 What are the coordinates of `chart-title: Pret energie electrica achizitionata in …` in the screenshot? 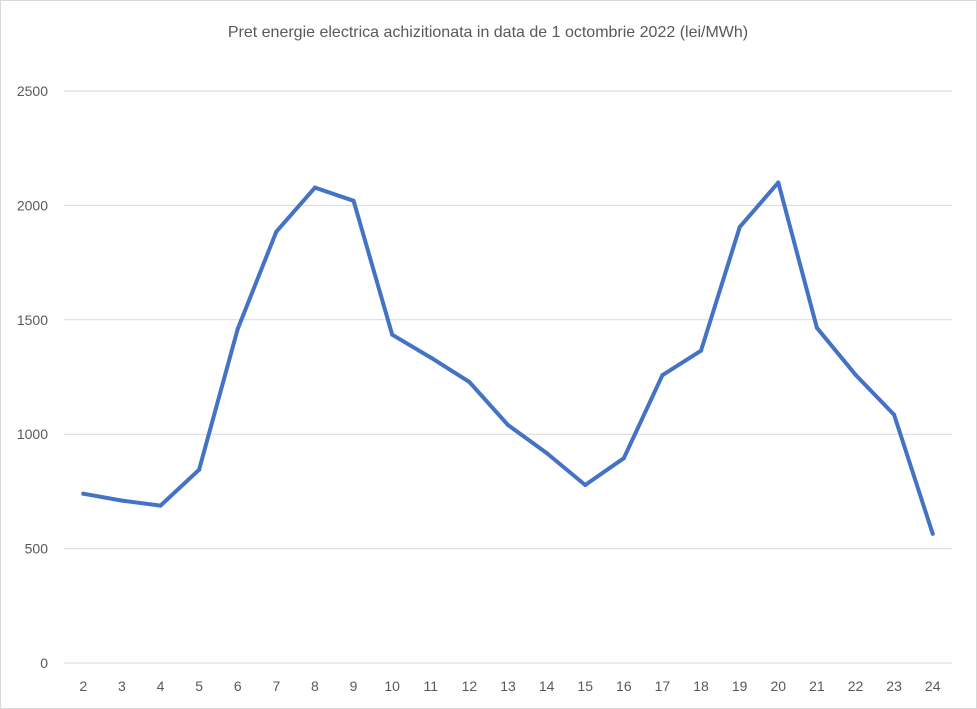 It's located at (488, 32).